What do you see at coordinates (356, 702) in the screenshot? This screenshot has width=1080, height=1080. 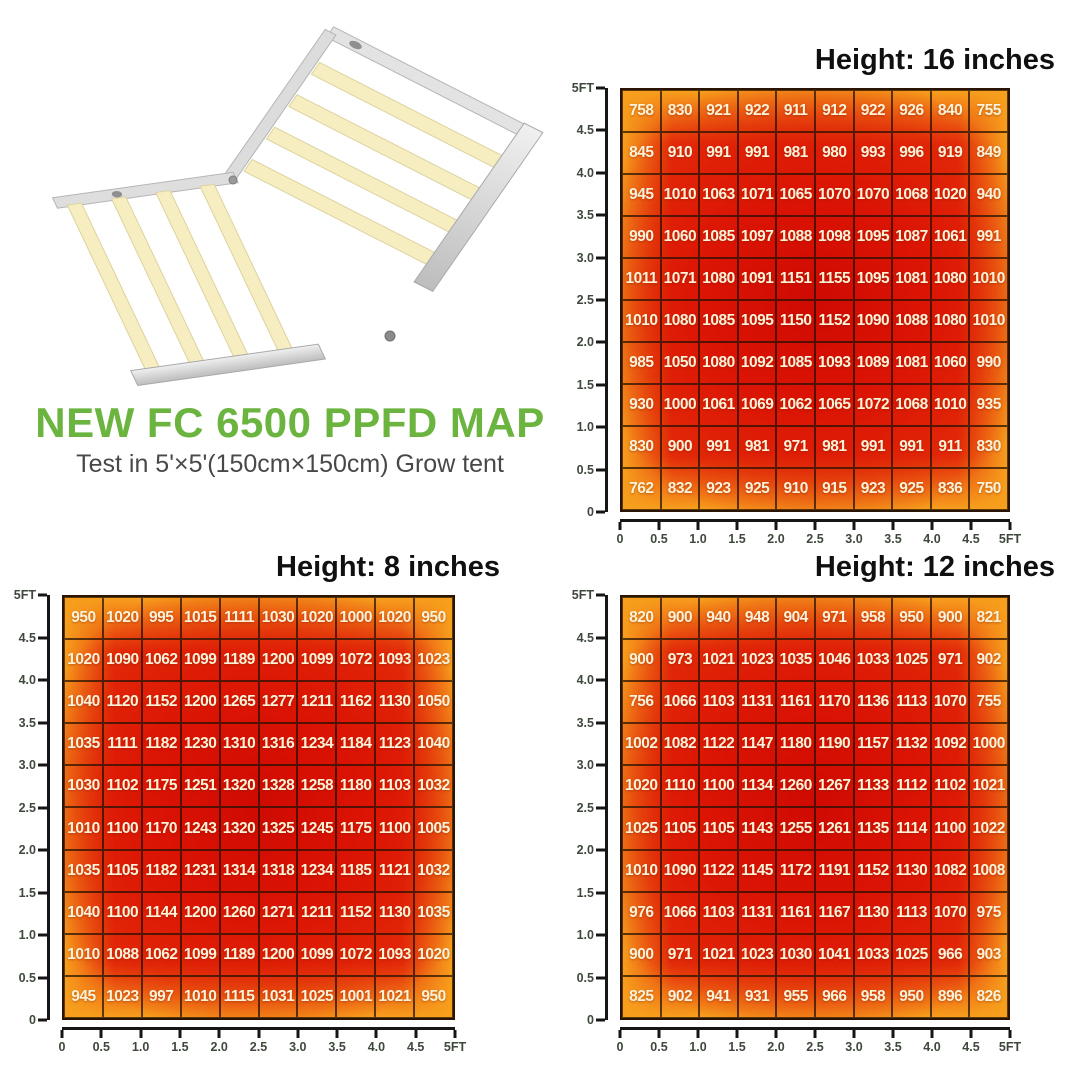 I see `ppfd-cell: 1162` at bounding box center [356, 702].